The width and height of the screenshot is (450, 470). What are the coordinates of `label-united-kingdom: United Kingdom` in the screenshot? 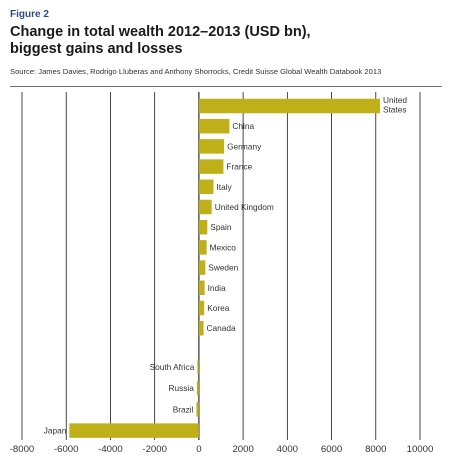 It's located at (244, 207).